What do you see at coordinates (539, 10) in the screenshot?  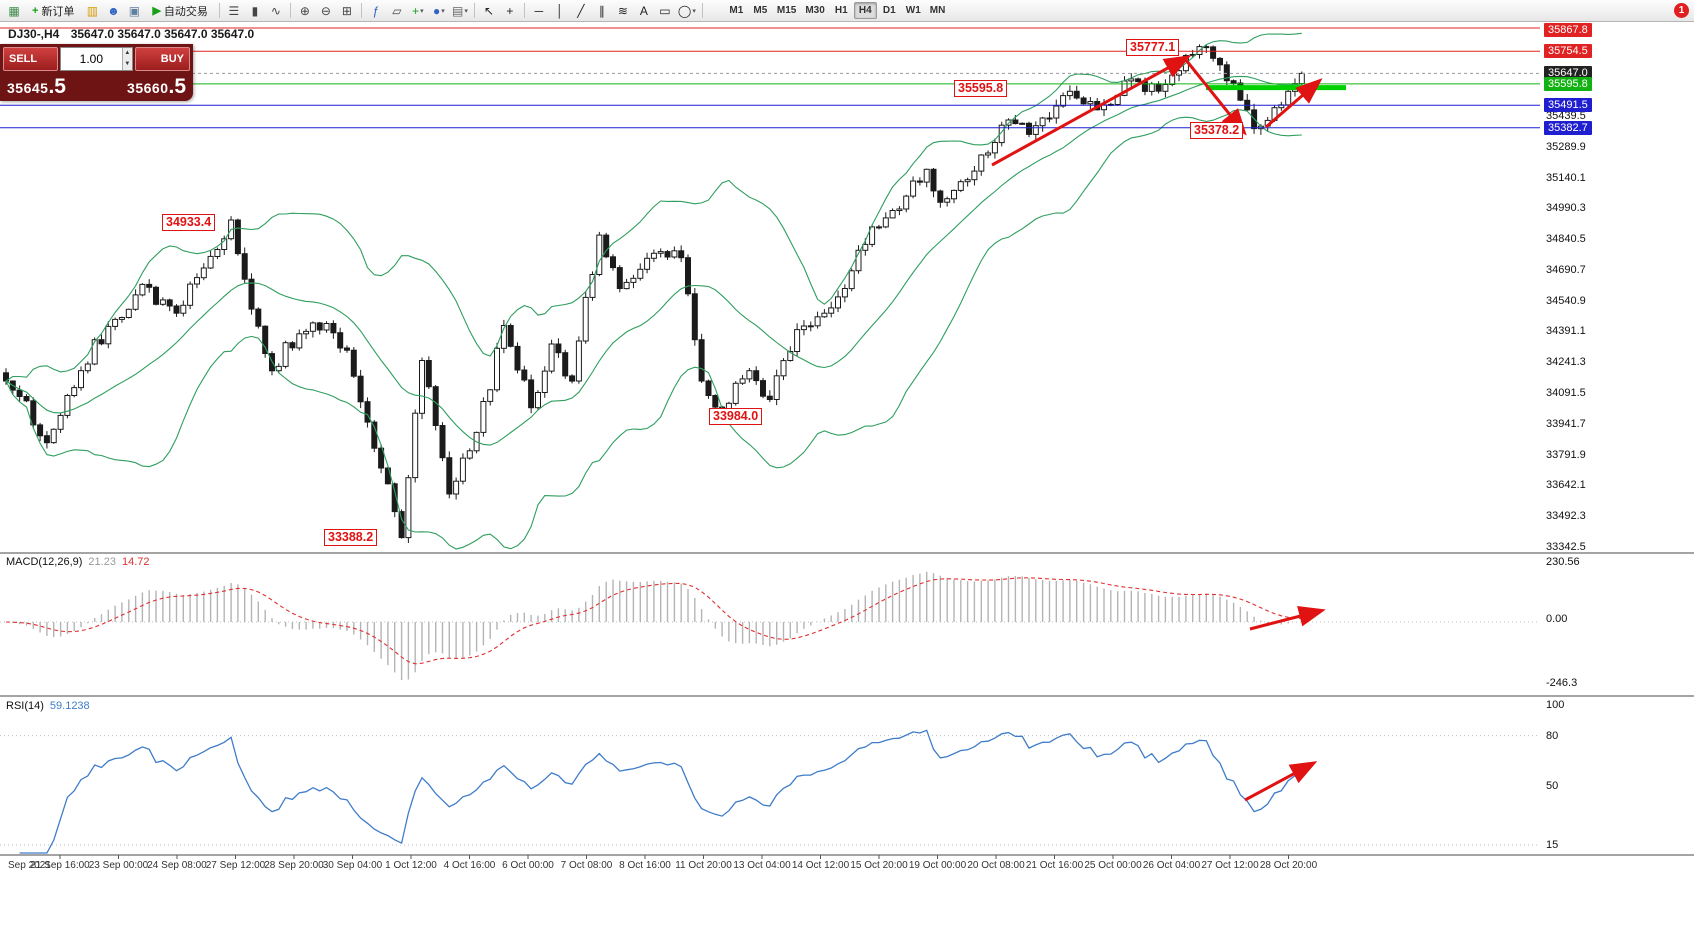 I see `horizontal-line-icon: ─` at bounding box center [539, 10].